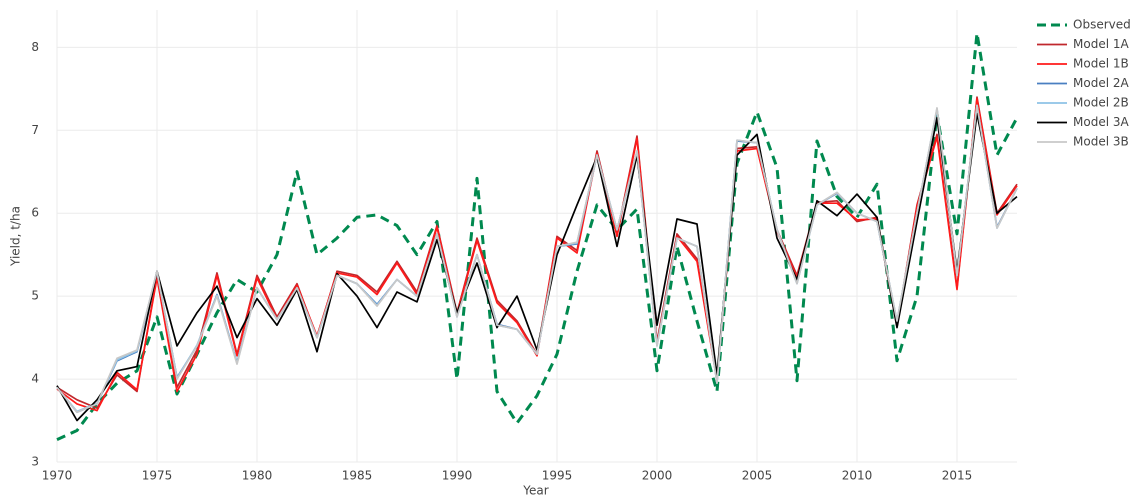  What do you see at coordinates (35, 462) in the screenshot?
I see `y-tick-label: 3` at bounding box center [35, 462].